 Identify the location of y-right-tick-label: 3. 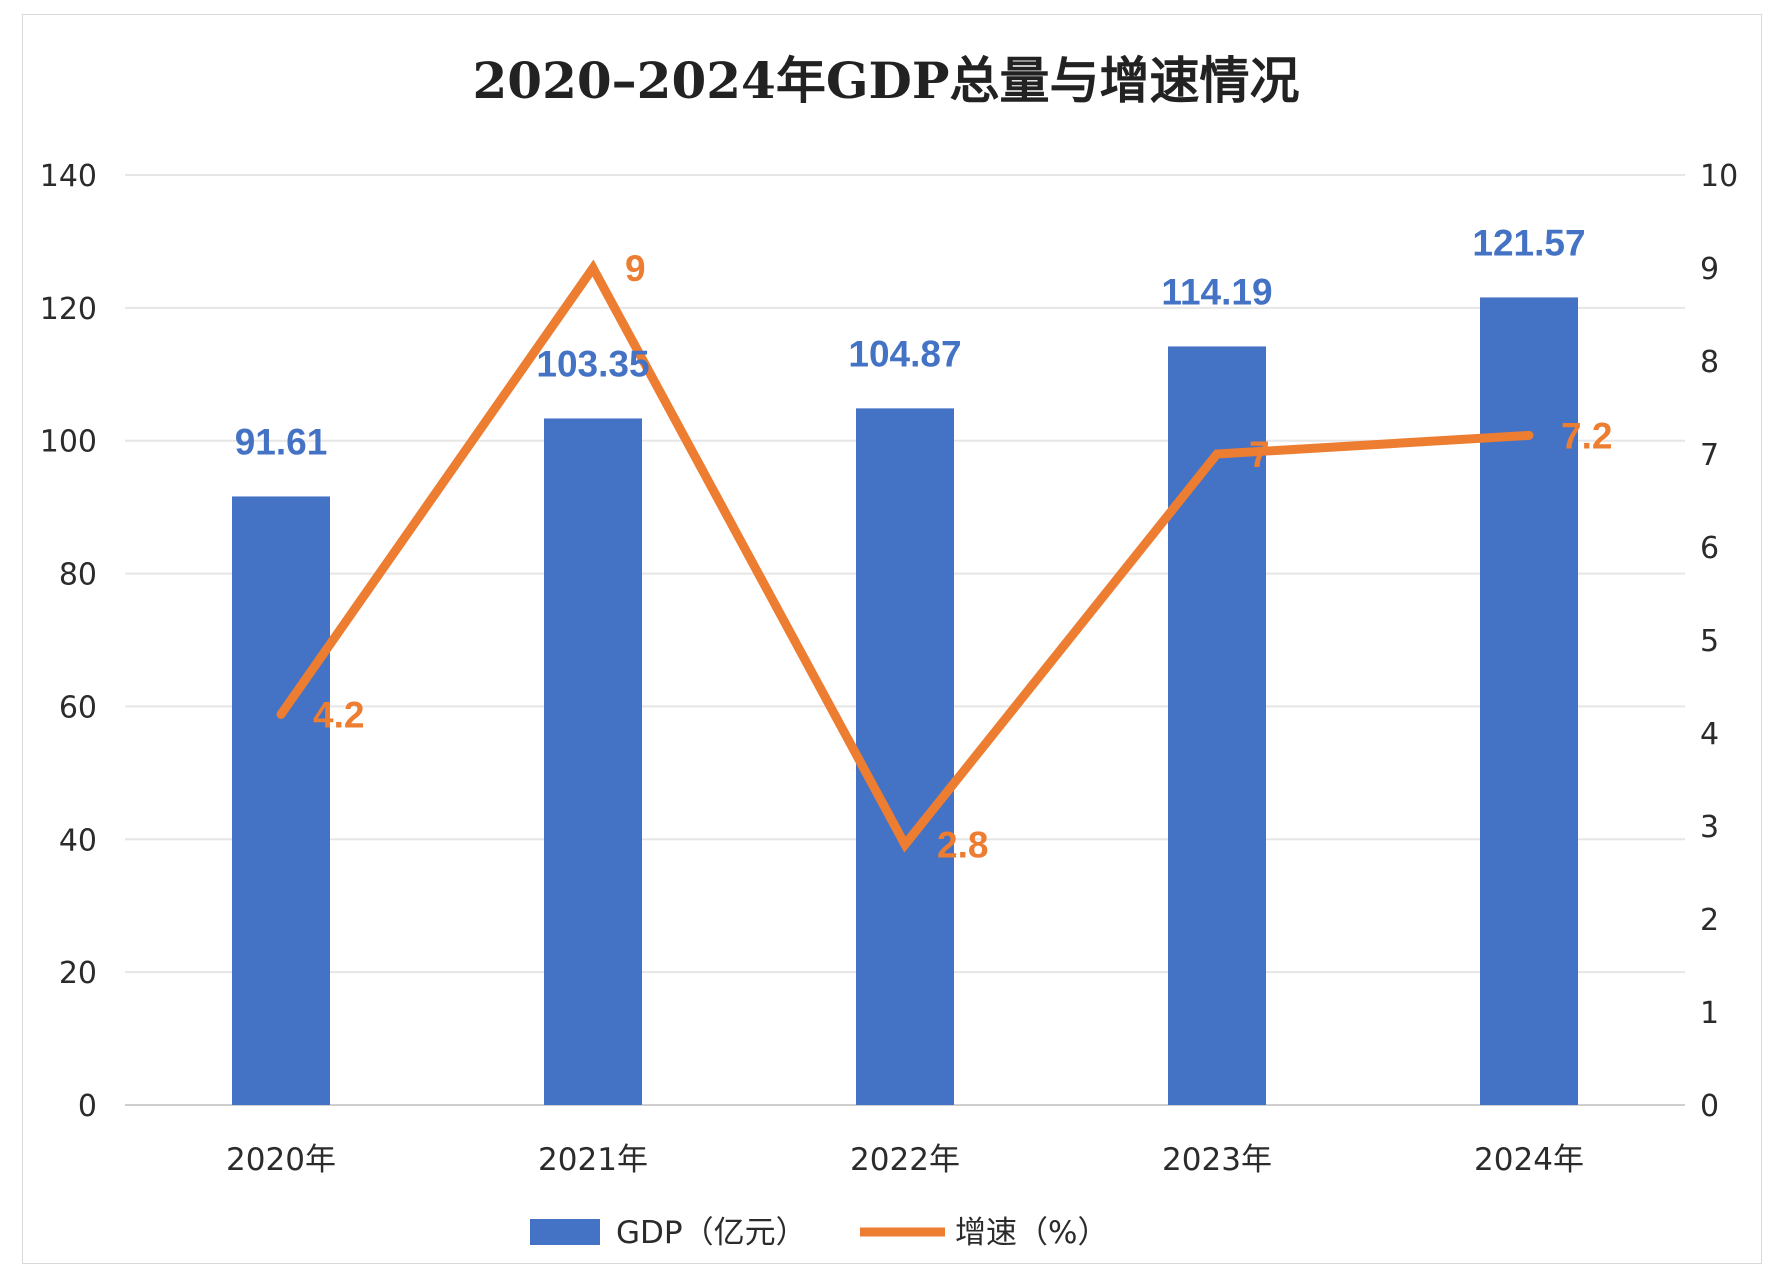
(1709, 827).